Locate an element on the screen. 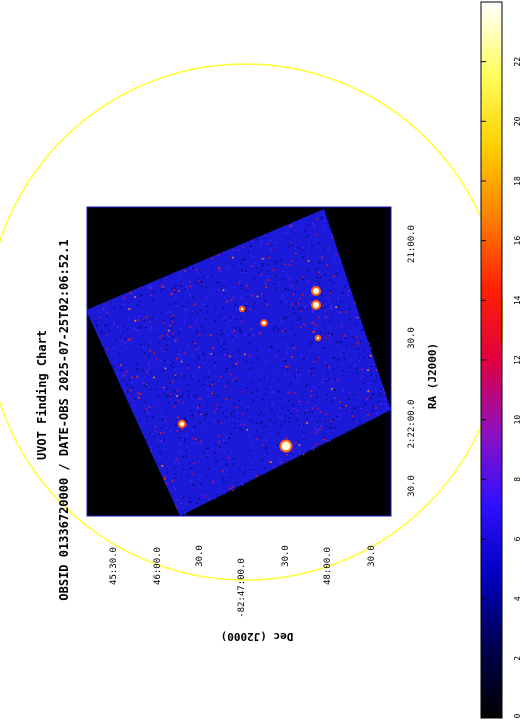 The image size is (528, 722). ra-tick: 2:22:00.0 is located at coordinates (412, 424).